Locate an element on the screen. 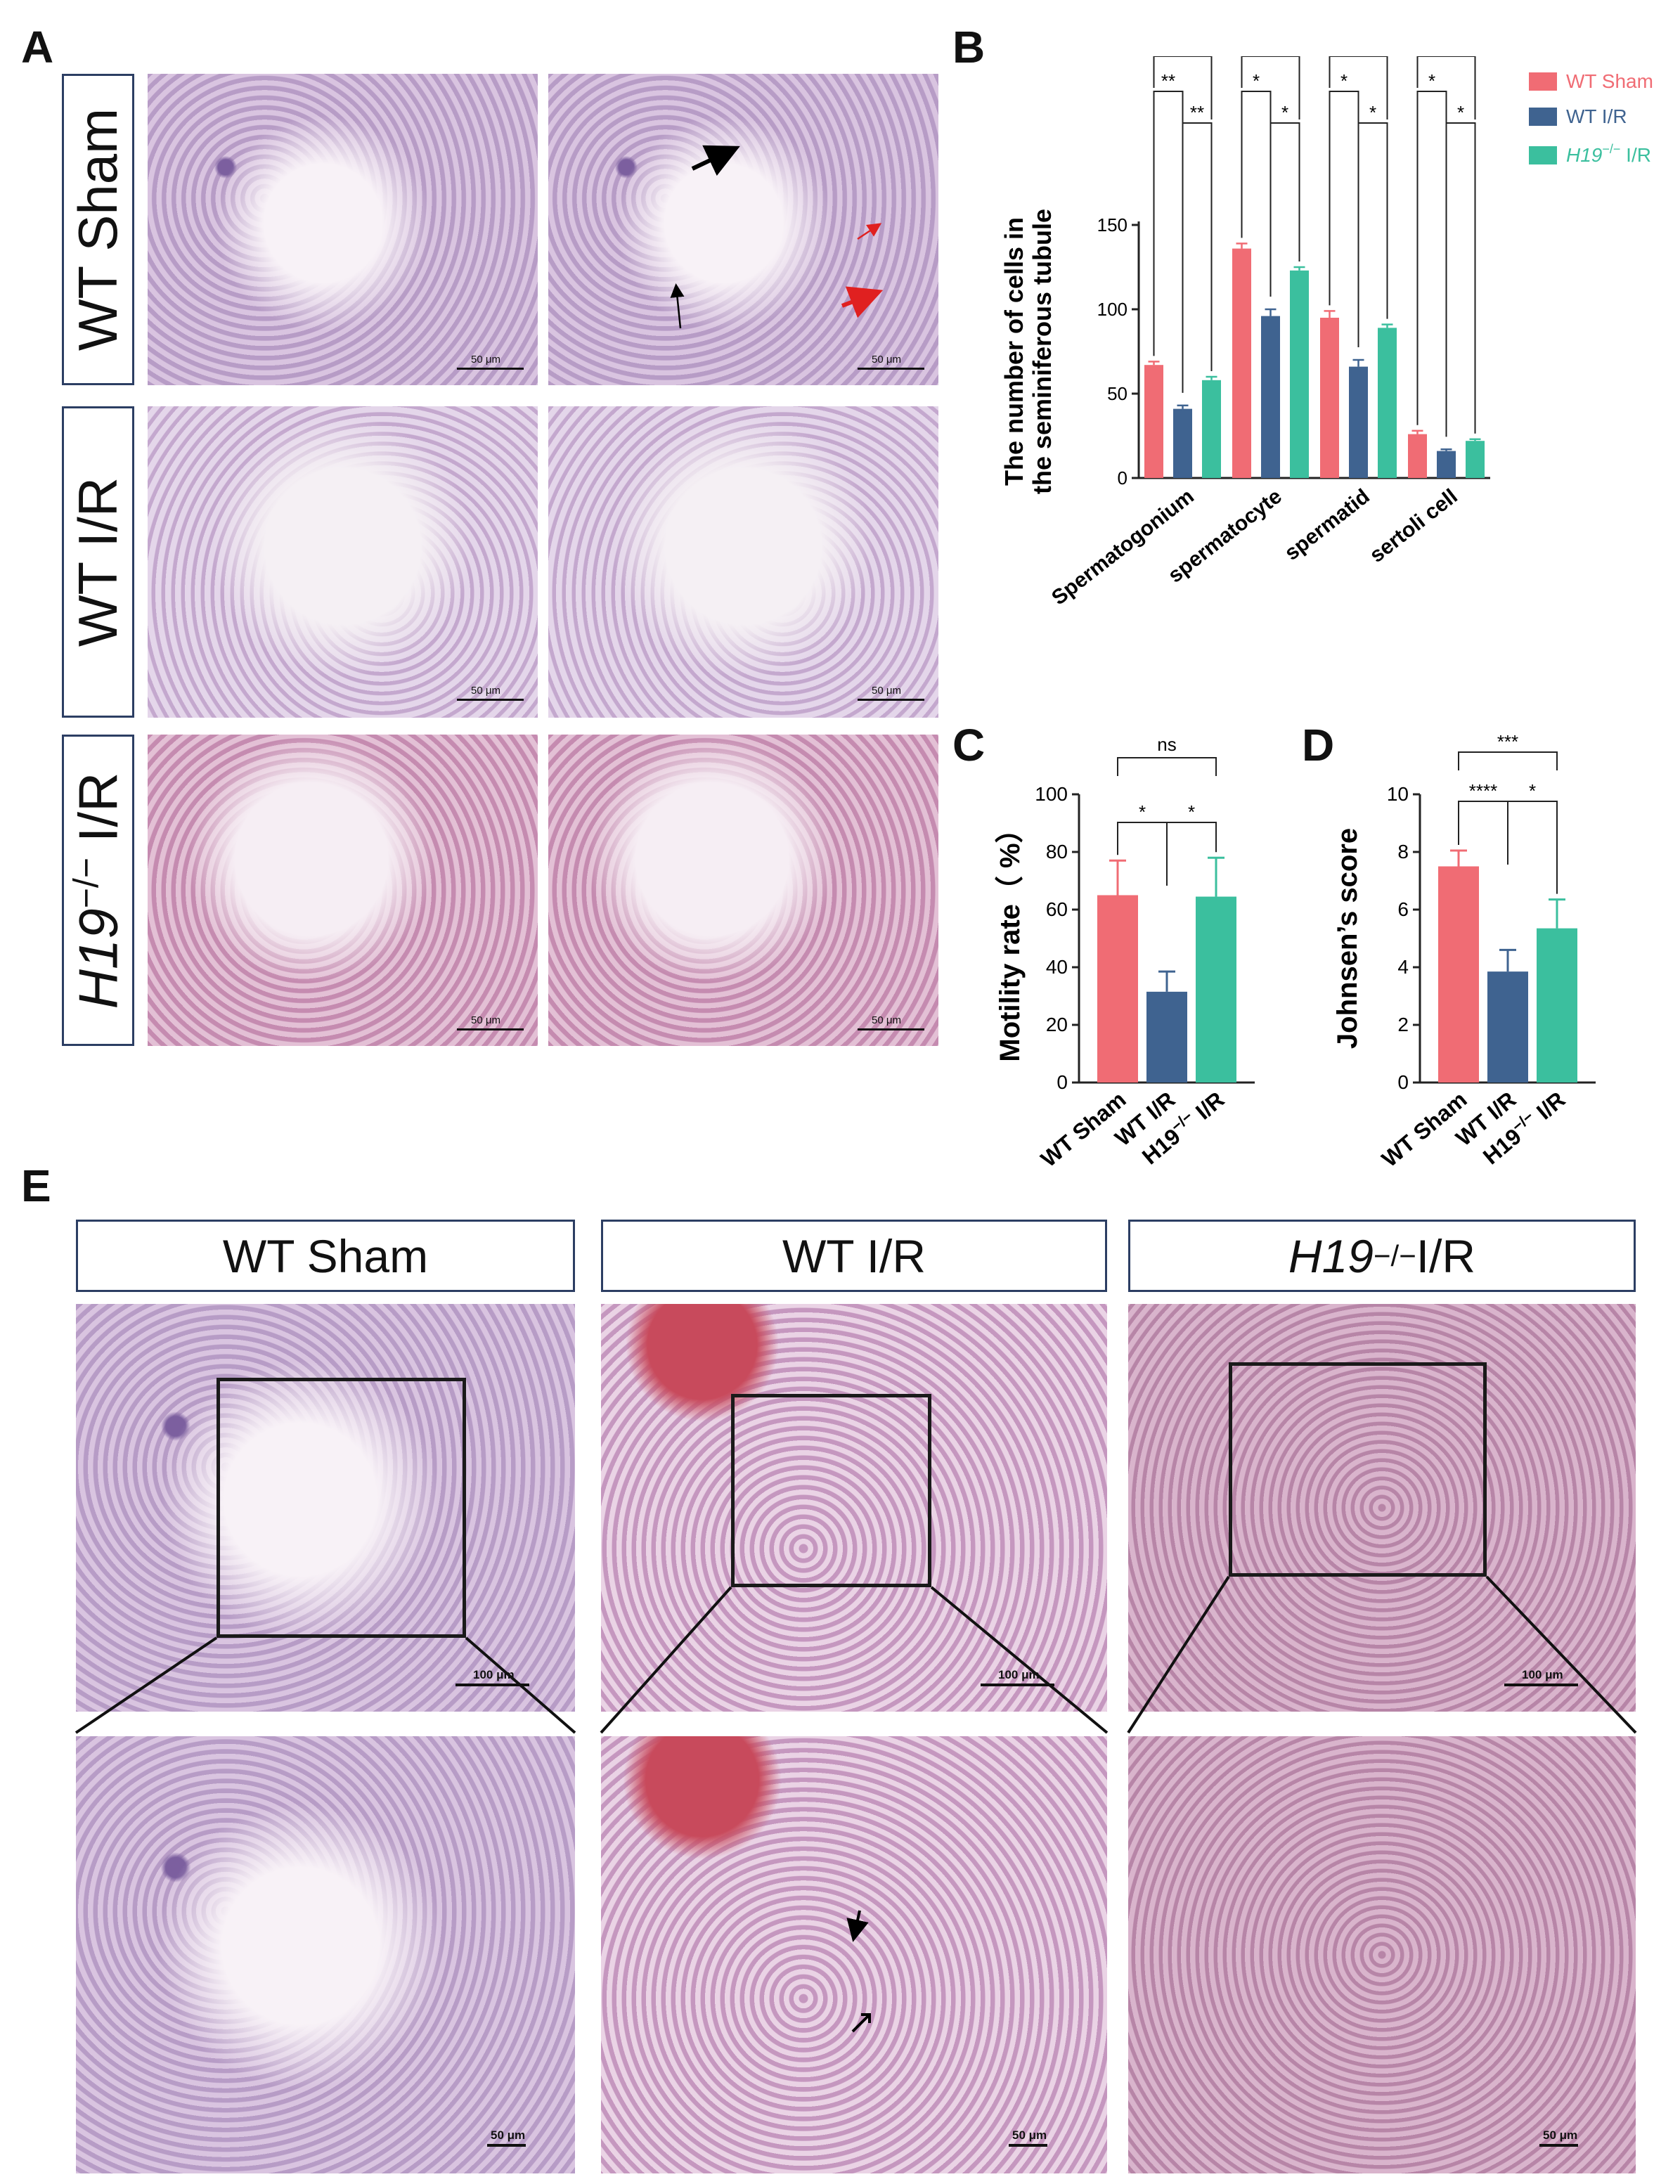 The image size is (1680, 2184). column-header-wt-sham: WT Sham is located at coordinates (325, 1256).